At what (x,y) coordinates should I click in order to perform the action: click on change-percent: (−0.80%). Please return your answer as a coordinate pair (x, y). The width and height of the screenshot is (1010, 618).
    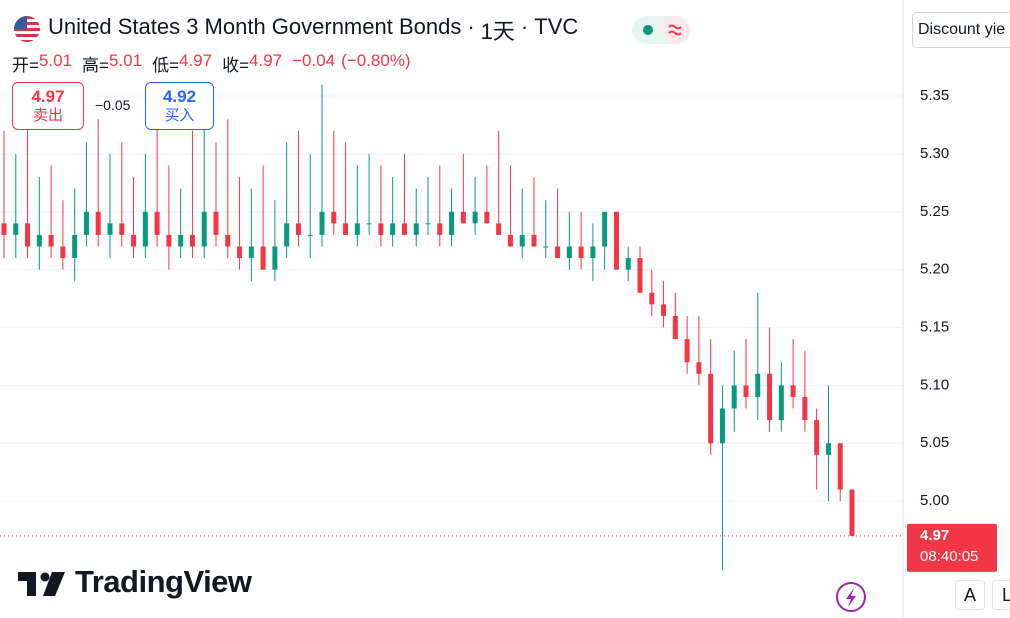
    Looking at the image, I should click on (376, 60).